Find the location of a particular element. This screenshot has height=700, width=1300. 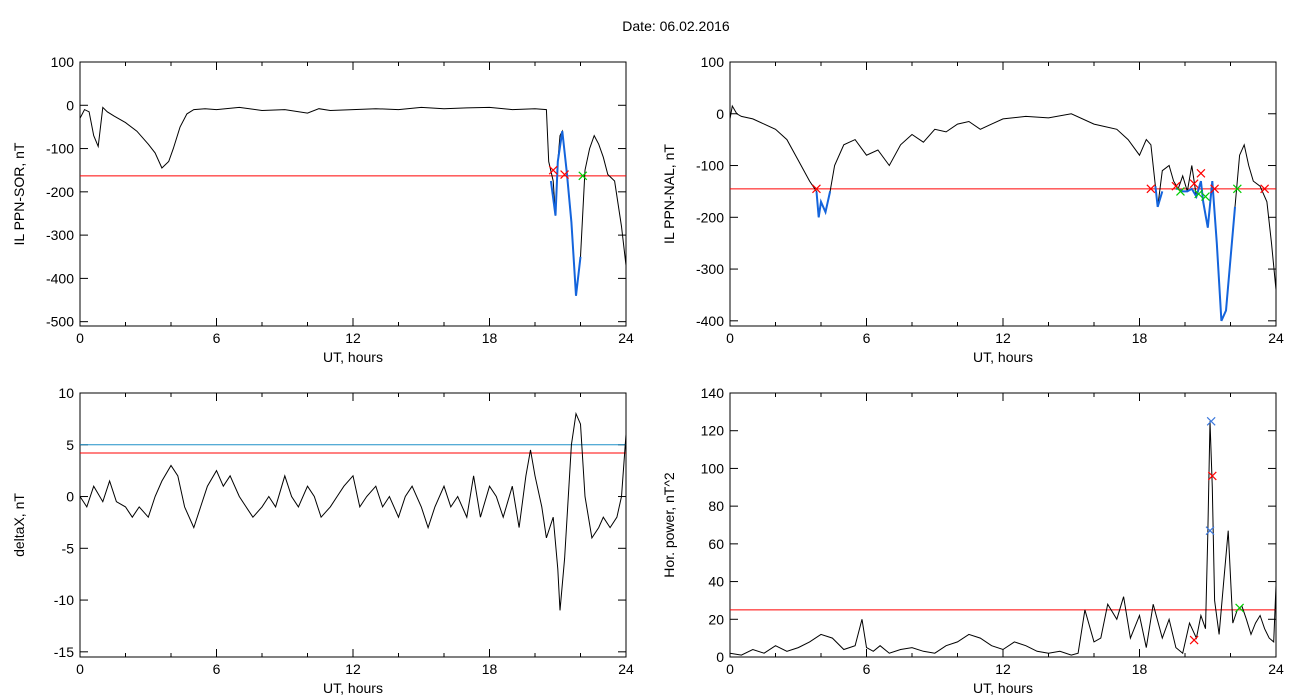

y-axis-label: IL PPN-SOR, nT is located at coordinates (19, 193).